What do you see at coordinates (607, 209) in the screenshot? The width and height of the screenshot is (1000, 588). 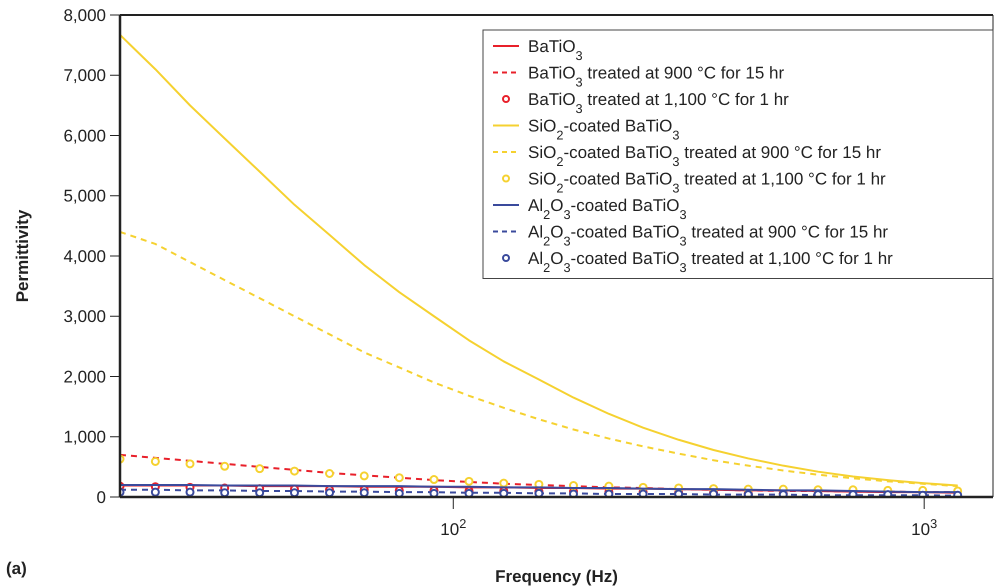 I see `legend-label: Al$_{2}$O$_{3}$-coated BaTiO$_{3}$` at bounding box center [607, 209].